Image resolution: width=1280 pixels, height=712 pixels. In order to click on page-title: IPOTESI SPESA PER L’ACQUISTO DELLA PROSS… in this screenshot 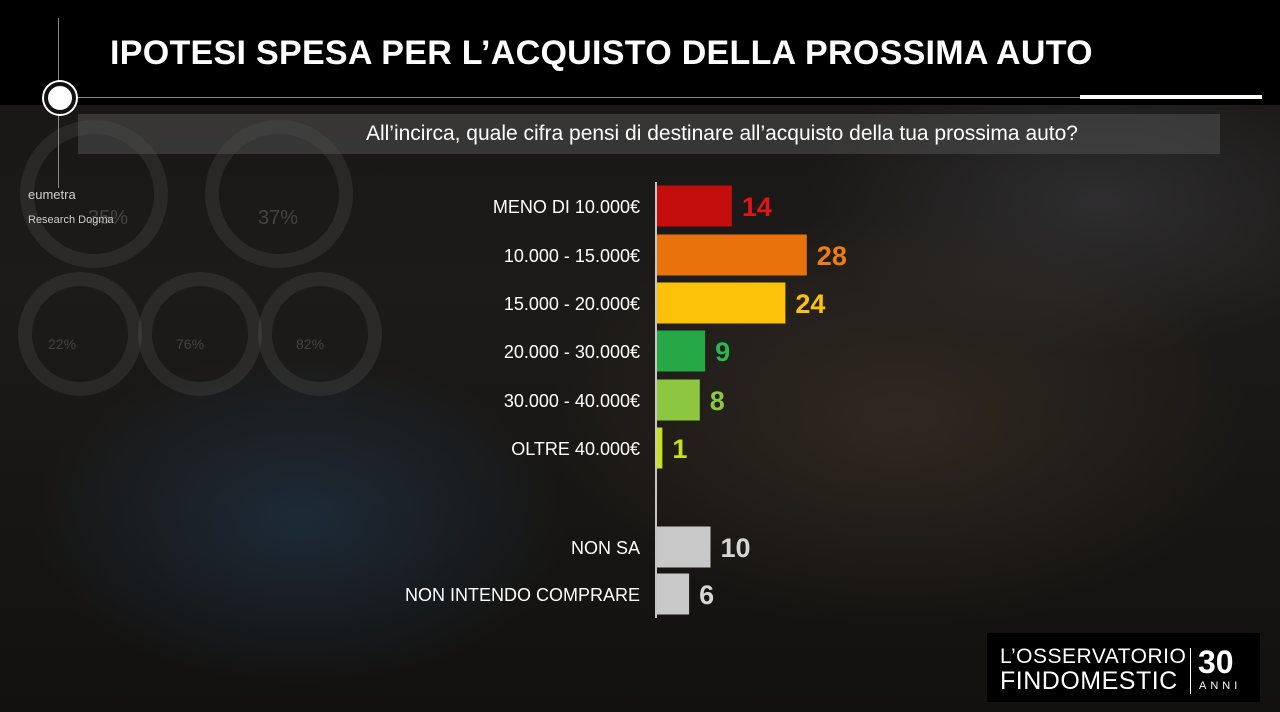, I will do `click(601, 53)`.